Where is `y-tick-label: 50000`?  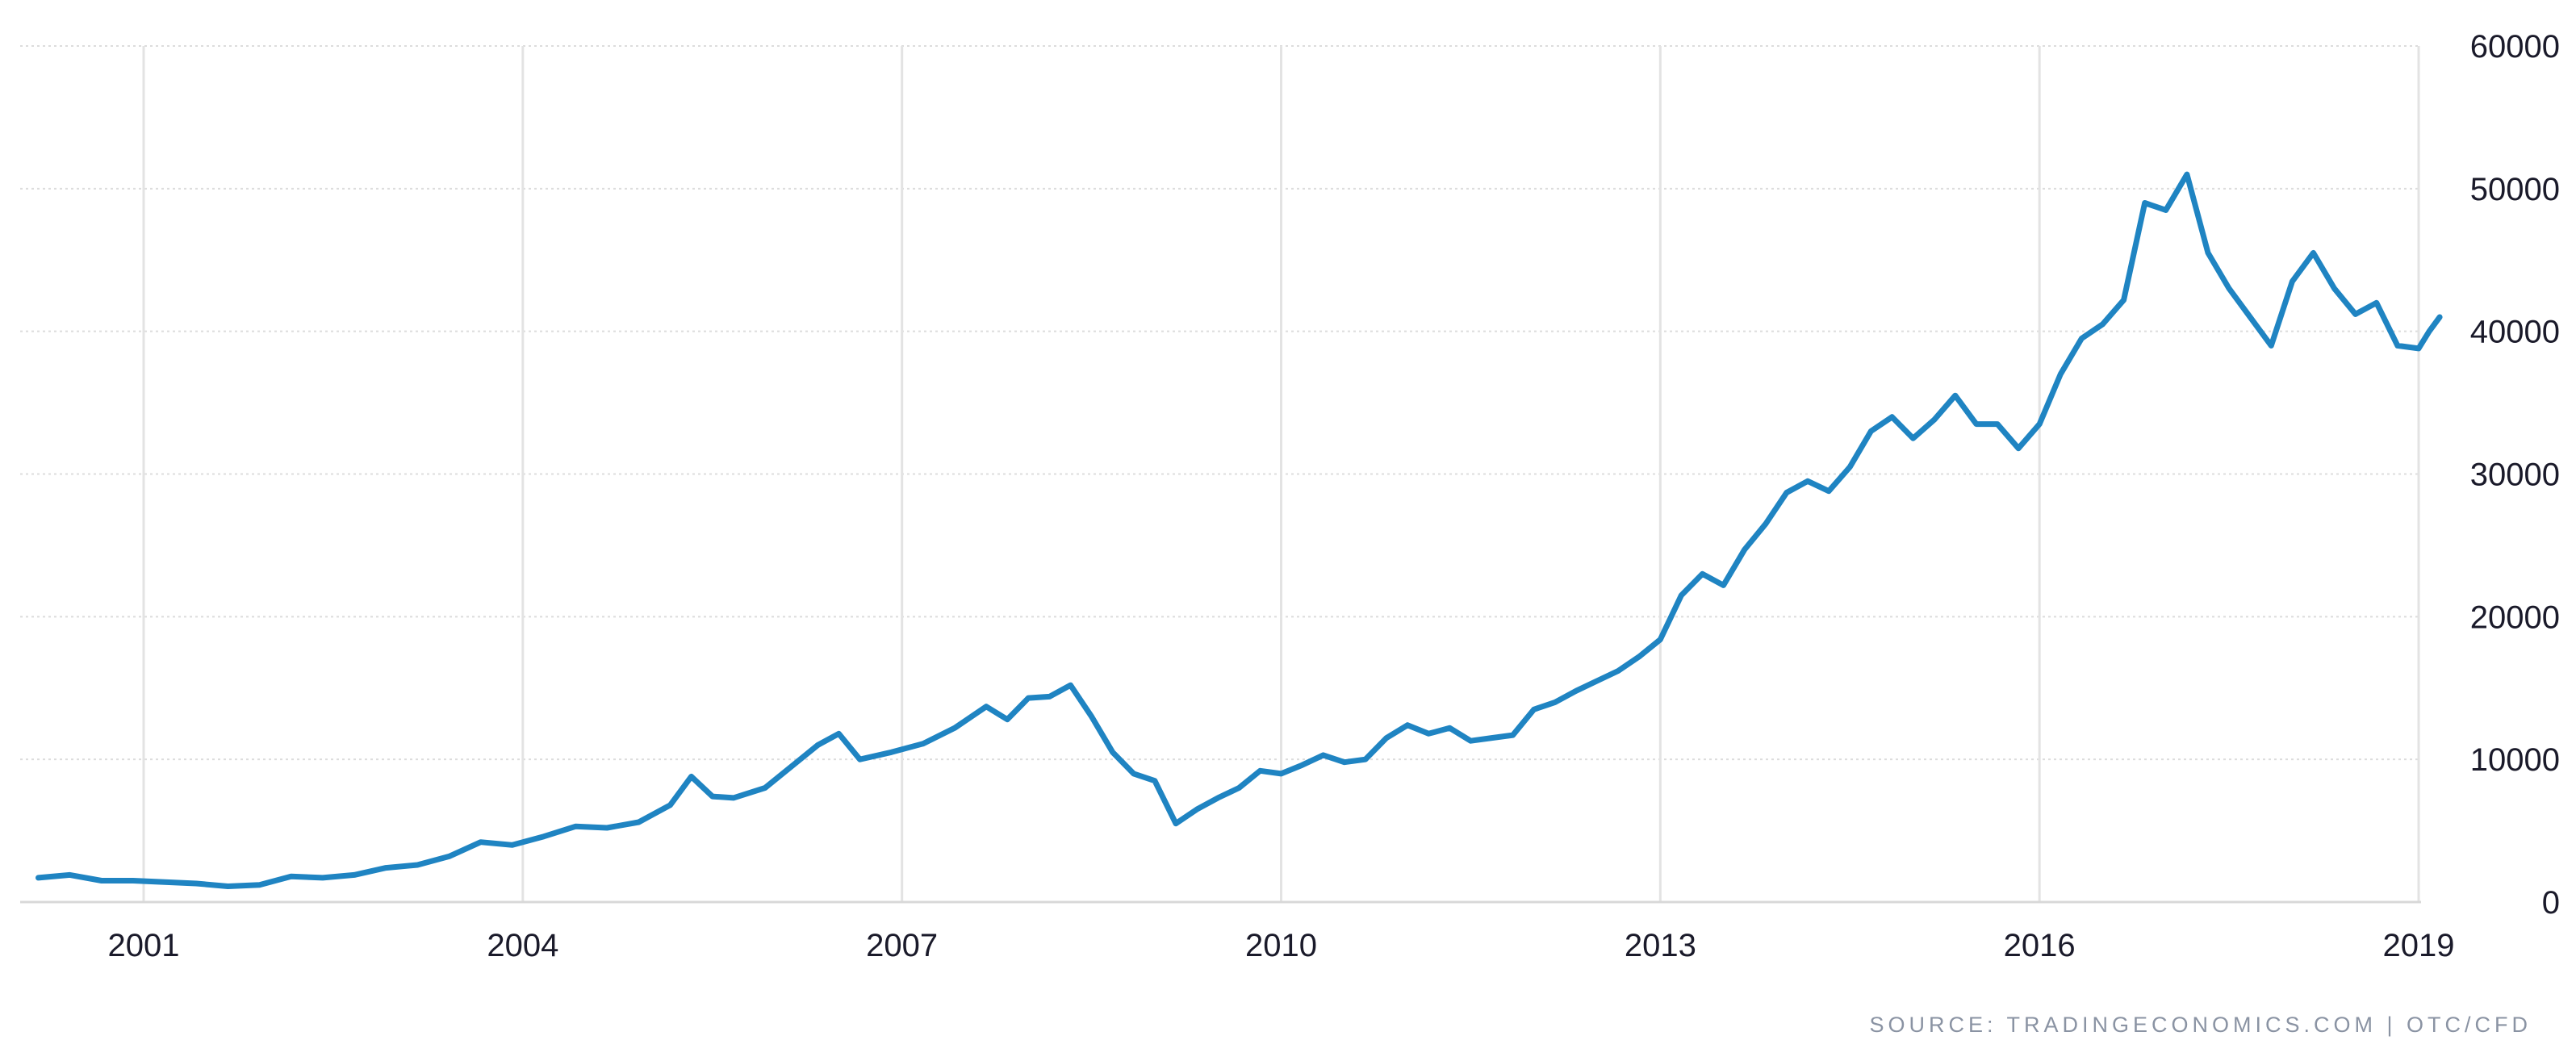 y-tick-label: 50000 is located at coordinates (2515, 189).